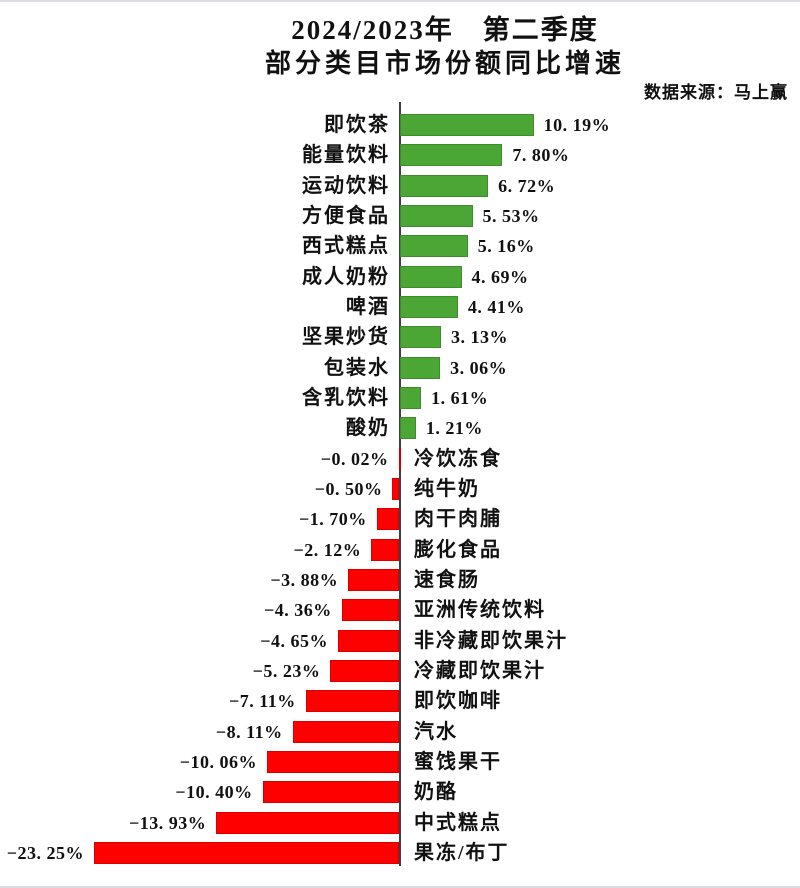 This screenshot has height=888, width=800. I want to click on category-label: 肉干肉脯, so click(458, 519).